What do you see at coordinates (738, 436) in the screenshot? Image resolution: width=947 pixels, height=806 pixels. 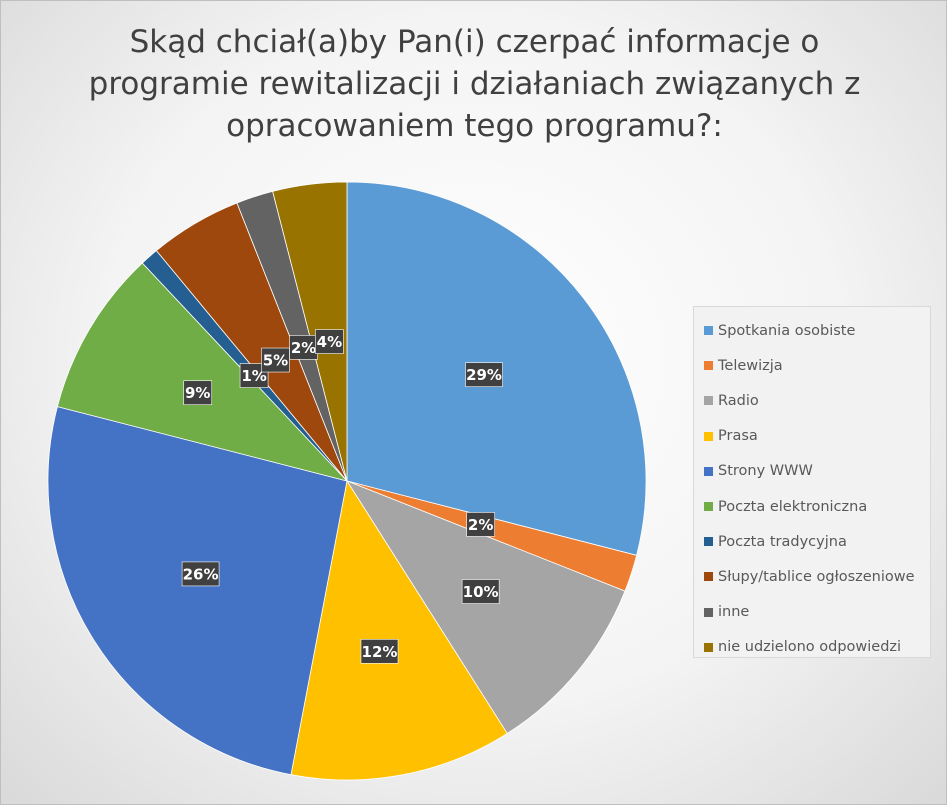 I see `legend-label-3: Prasa` at bounding box center [738, 436].